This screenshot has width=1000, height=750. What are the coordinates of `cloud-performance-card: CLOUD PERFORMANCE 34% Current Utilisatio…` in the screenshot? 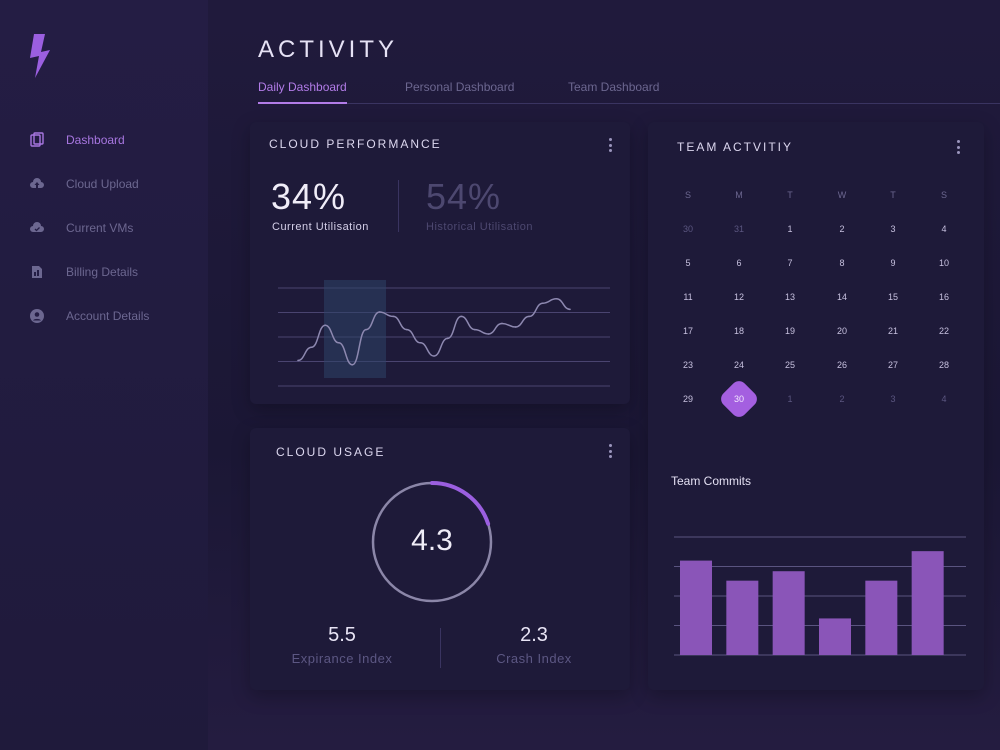 It's located at (440, 263).